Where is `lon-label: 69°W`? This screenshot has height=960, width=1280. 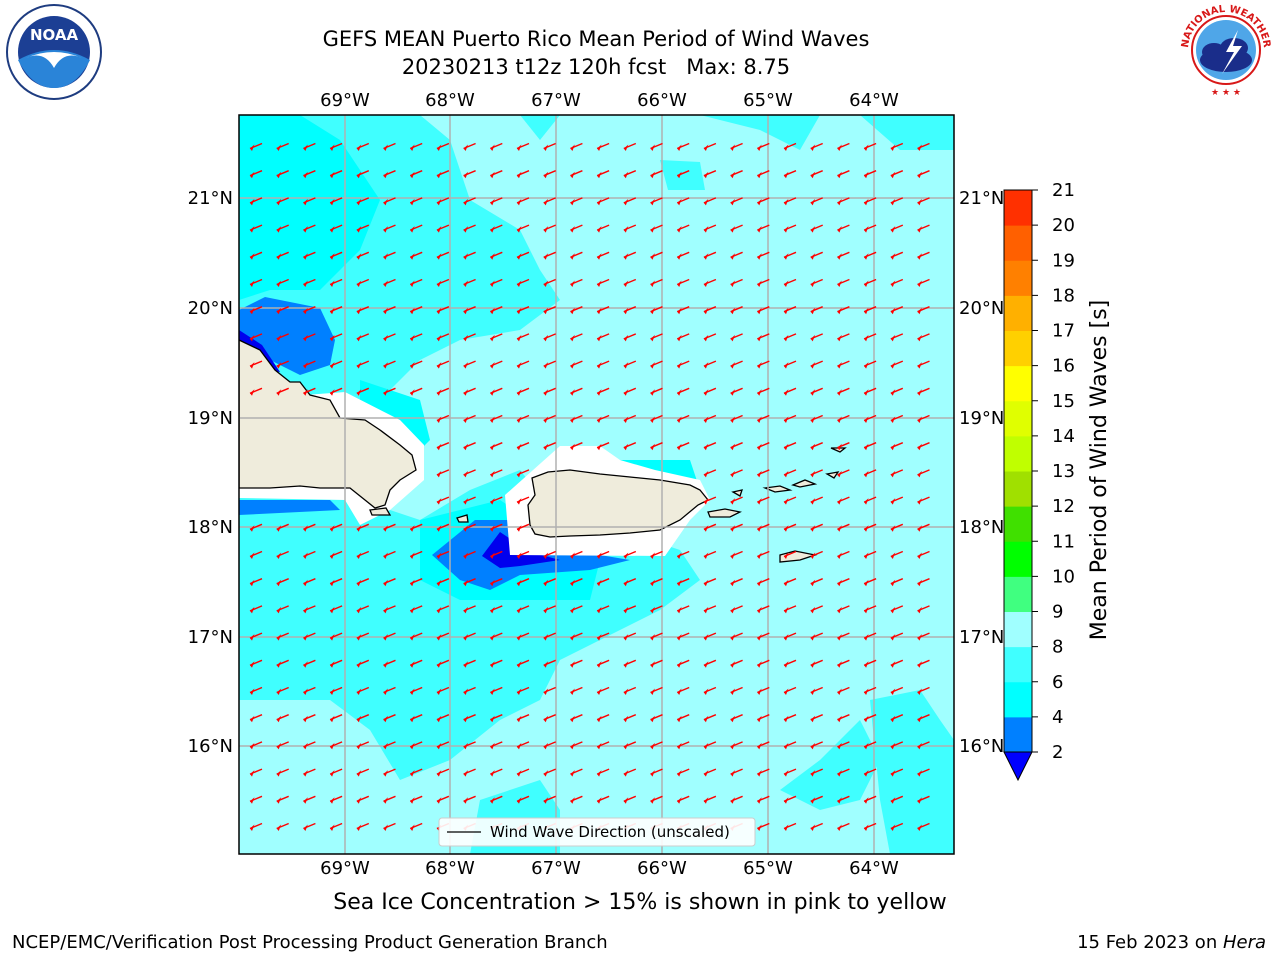
lon-label: 69°W is located at coordinates (345, 100).